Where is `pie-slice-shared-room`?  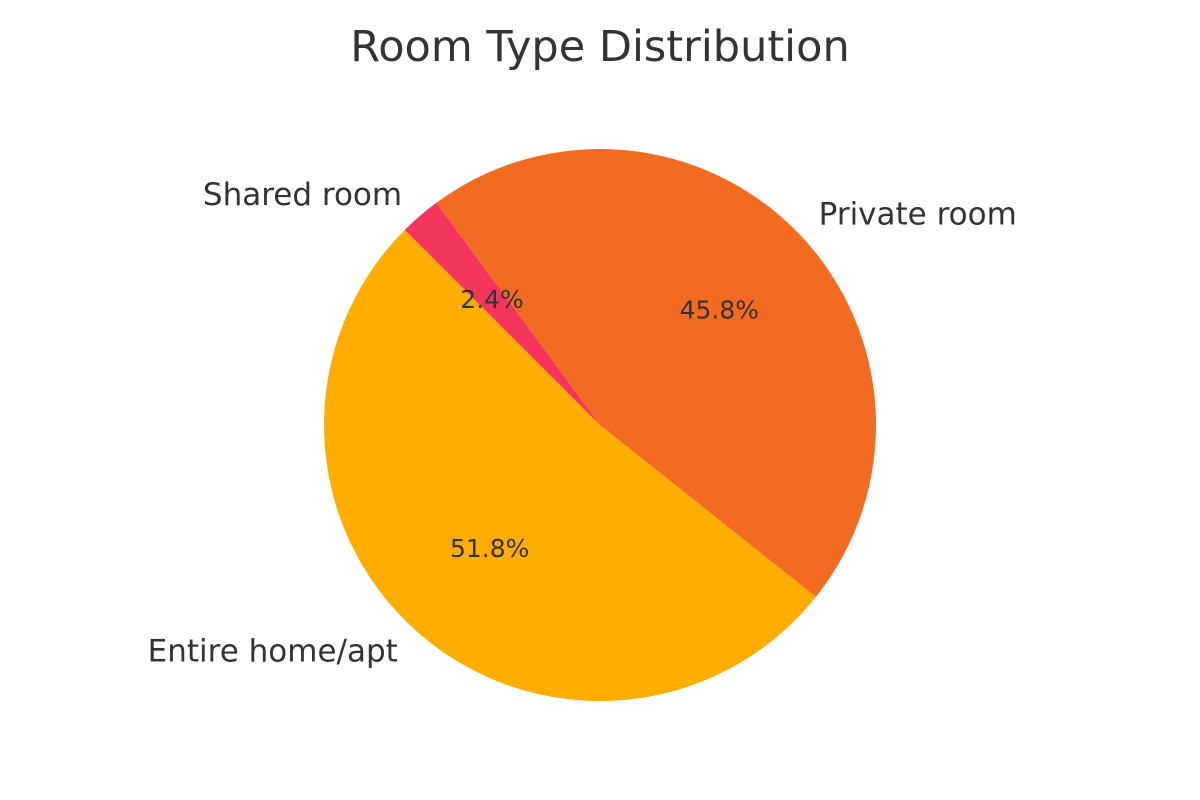
pie-slice-shared-room is located at coordinates (502, 313).